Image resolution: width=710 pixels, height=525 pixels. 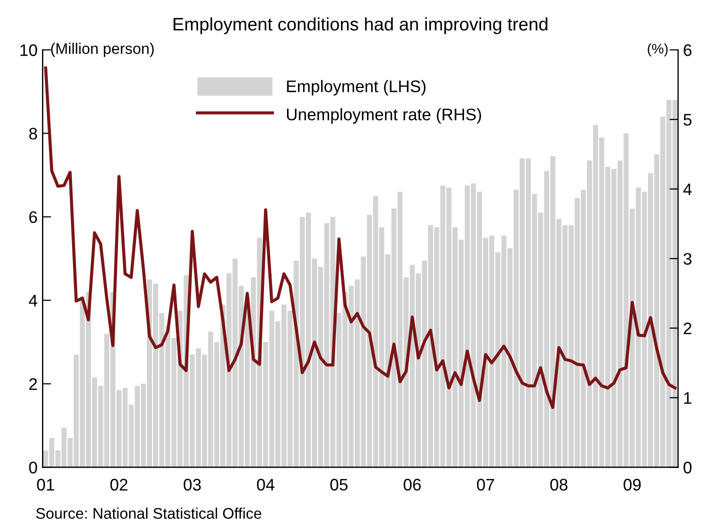 What do you see at coordinates (485, 484) in the screenshot?
I see `x-tick-label: 07` at bounding box center [485, 484].